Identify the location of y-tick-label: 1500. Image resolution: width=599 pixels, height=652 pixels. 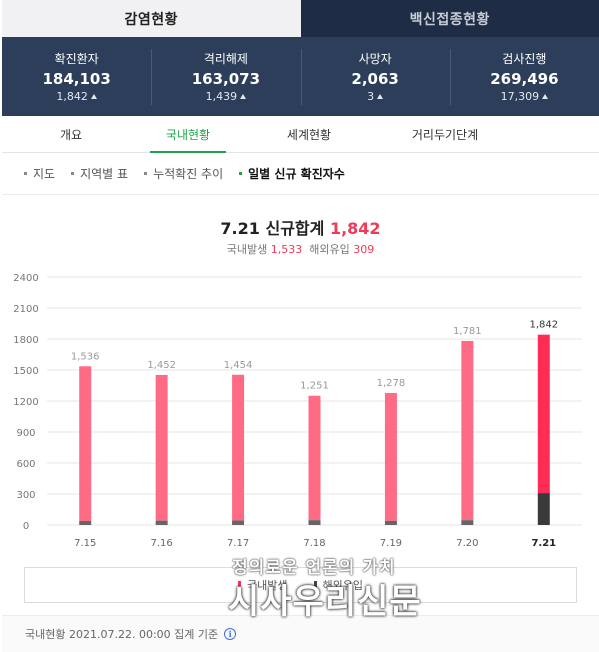
(25, 371).